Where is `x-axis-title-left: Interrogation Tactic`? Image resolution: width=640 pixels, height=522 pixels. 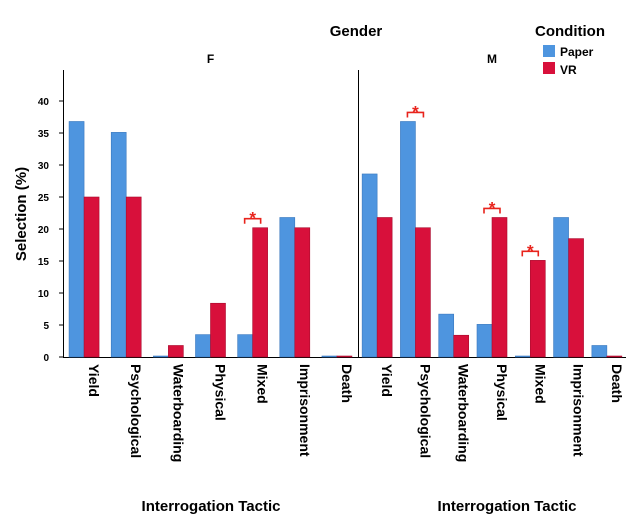 x-axis-title-left: Interrogation Tactic is located at coordinates (211, 506).